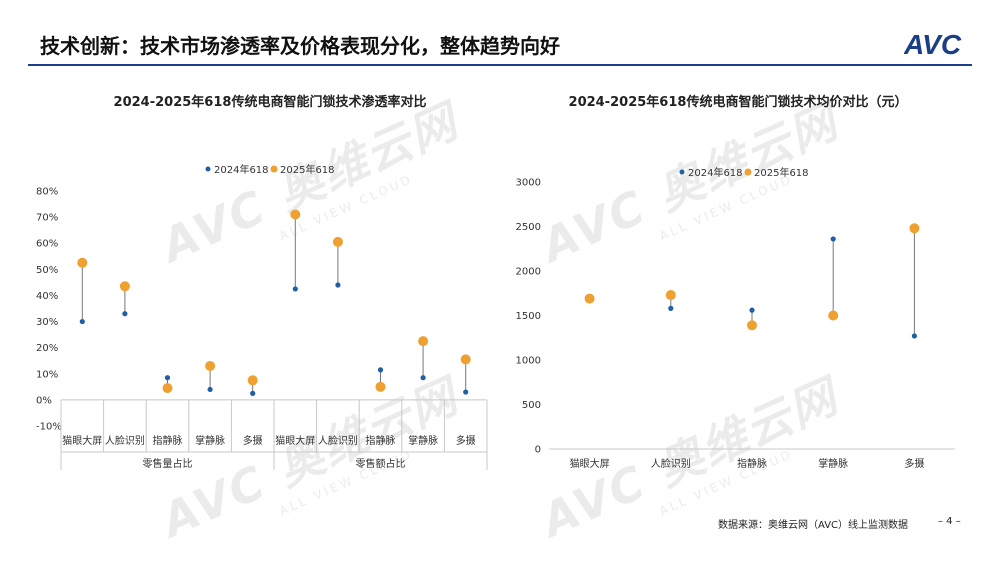 The image size is (1000, 563). I want to click on y-tick-label: 20%, so click(47, 348).